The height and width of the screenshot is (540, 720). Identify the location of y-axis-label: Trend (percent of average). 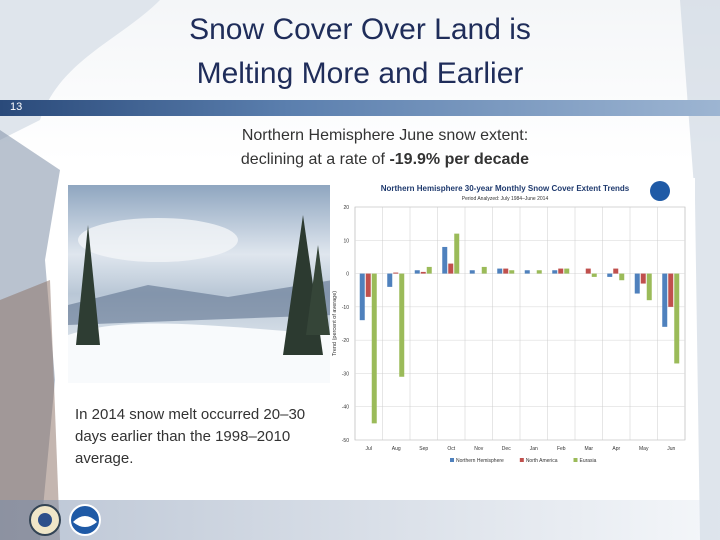
(335, 323).